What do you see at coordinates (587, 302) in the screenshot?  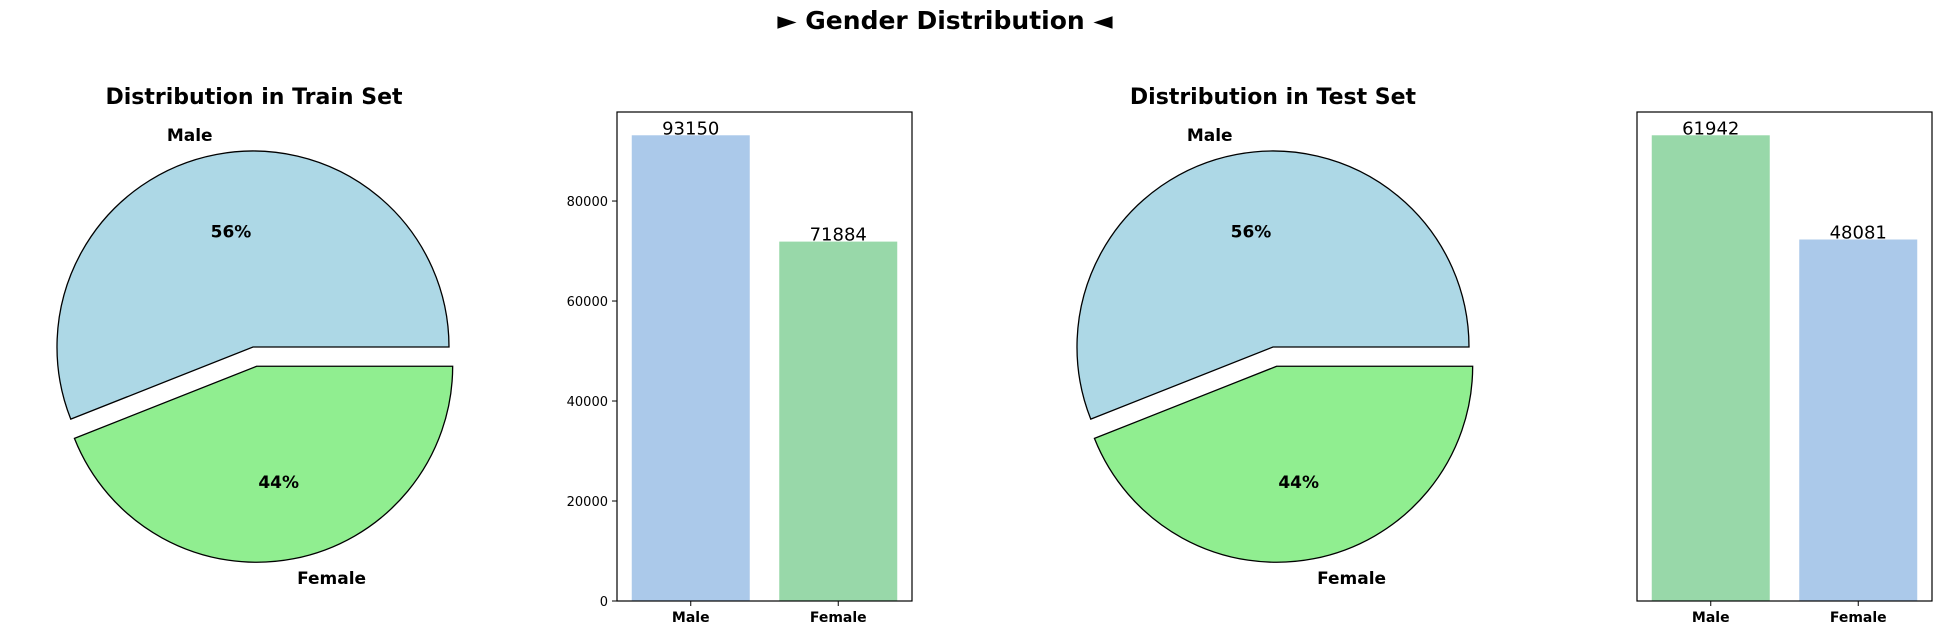 I see `y-tick-label: 60000` at bounding box center [587, 302].